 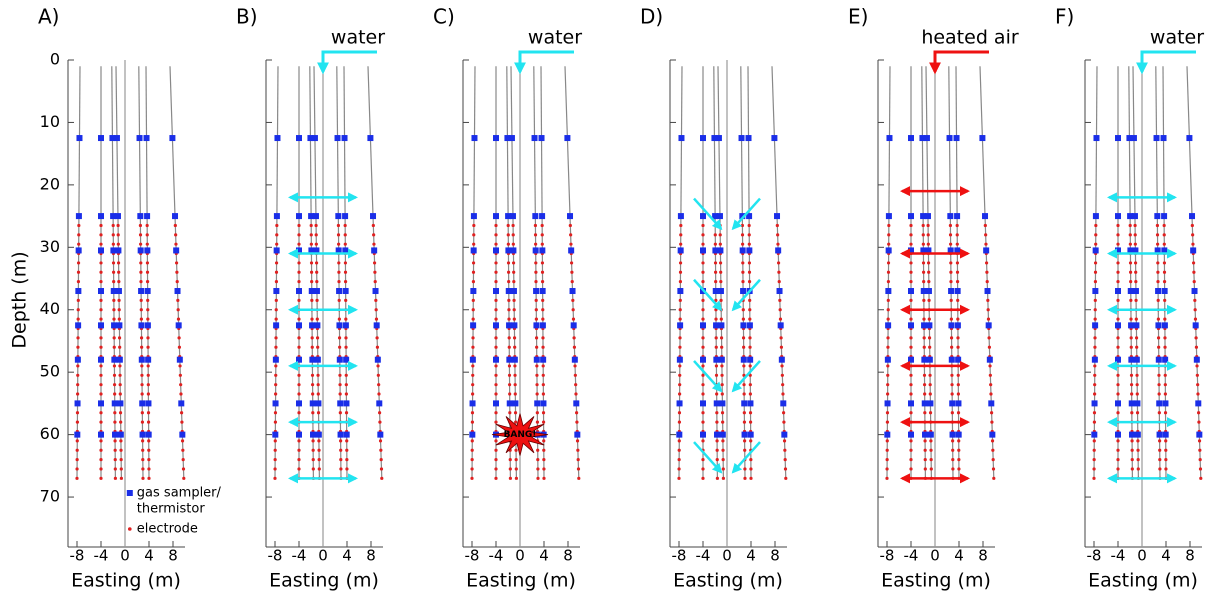 What do you see at coordinates (544, 62) in the screenshot?
I see `annotation-arrow` at bounding box center [544, 62].